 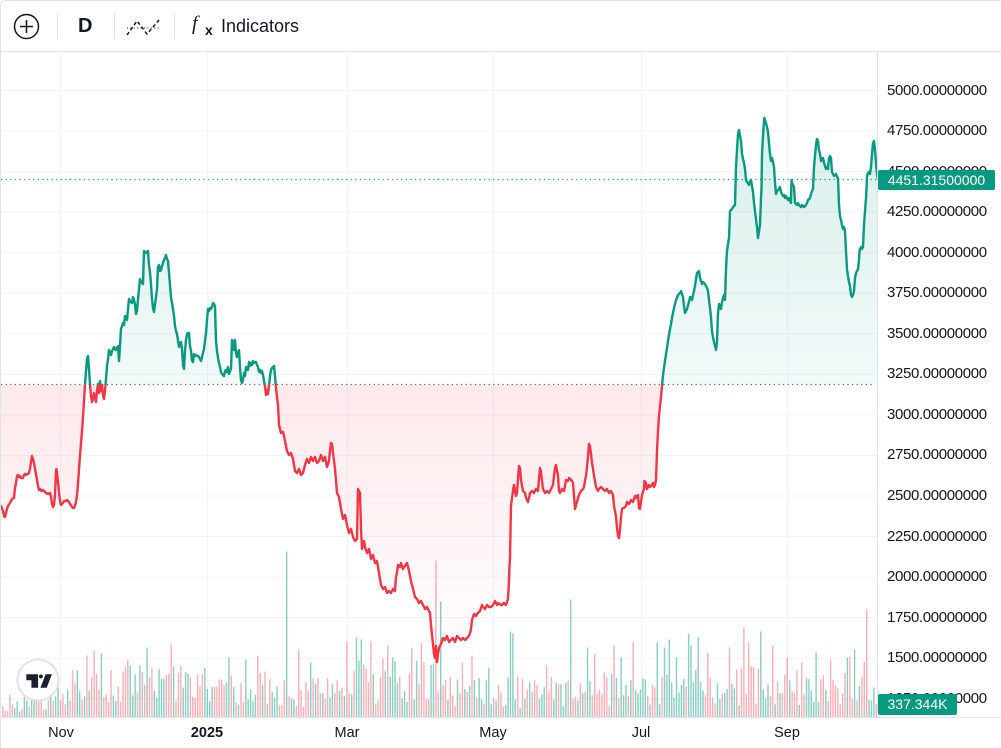 What do you see at coordinates (209, 30) in the screenshot?
I see `svg-text: x` at bounding box center [209, 30].